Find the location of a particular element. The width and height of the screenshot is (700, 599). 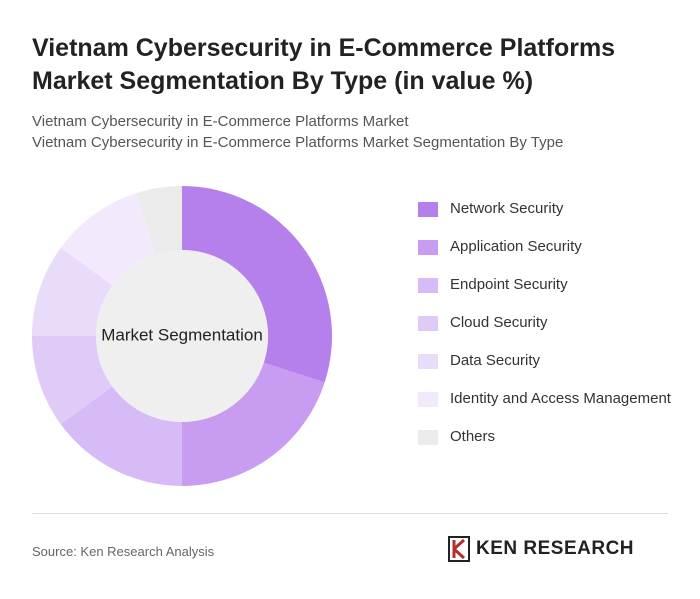

divider is located at coordinates (350, 513).